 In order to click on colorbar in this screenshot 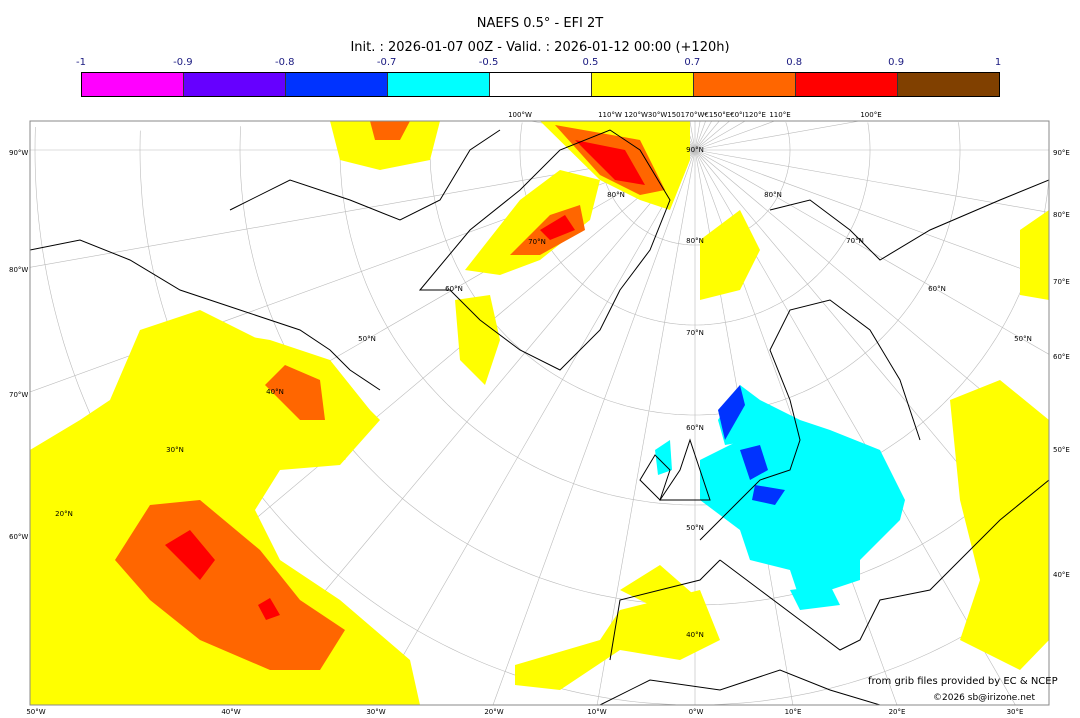, I will do `click(540, 84)`.